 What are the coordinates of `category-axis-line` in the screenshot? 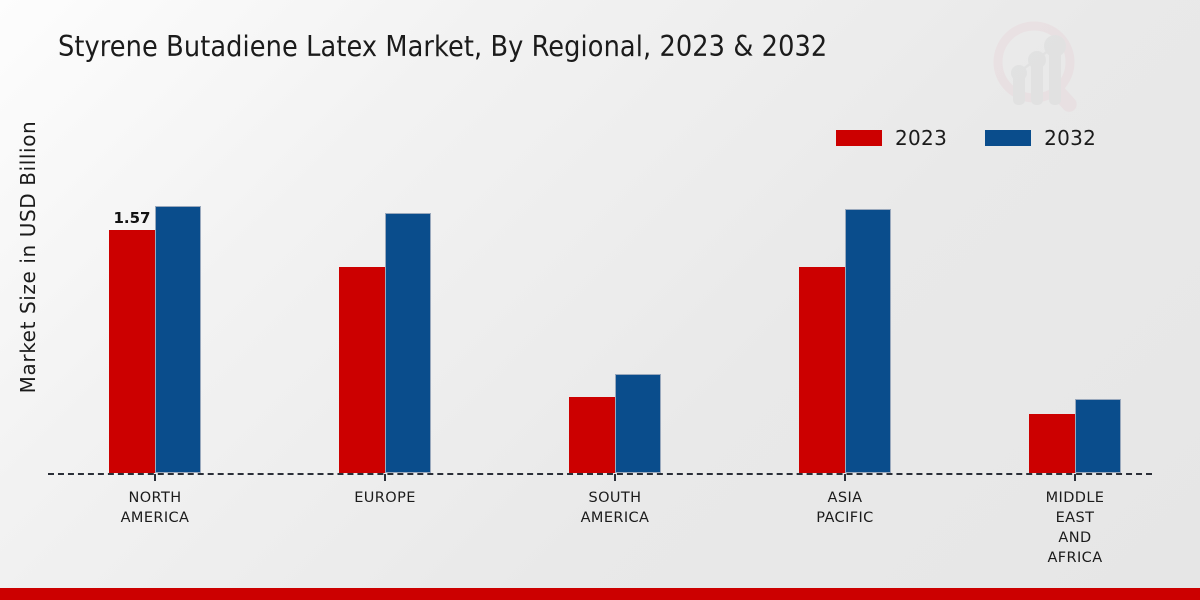 It's located at (600, 474).